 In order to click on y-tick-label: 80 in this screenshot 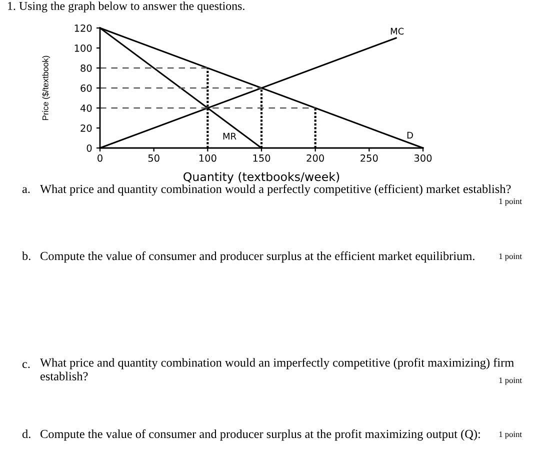, I will do `click(86, 68)`.